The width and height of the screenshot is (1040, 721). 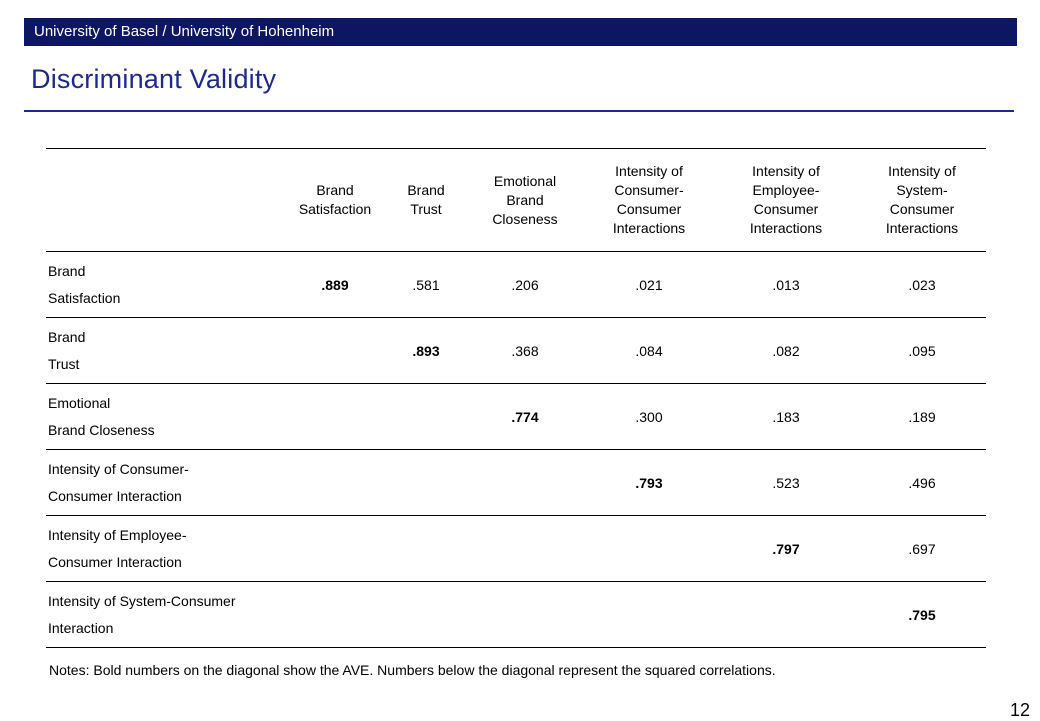 I want to click on correlation-cell: .697, so click(x=922, y=548).